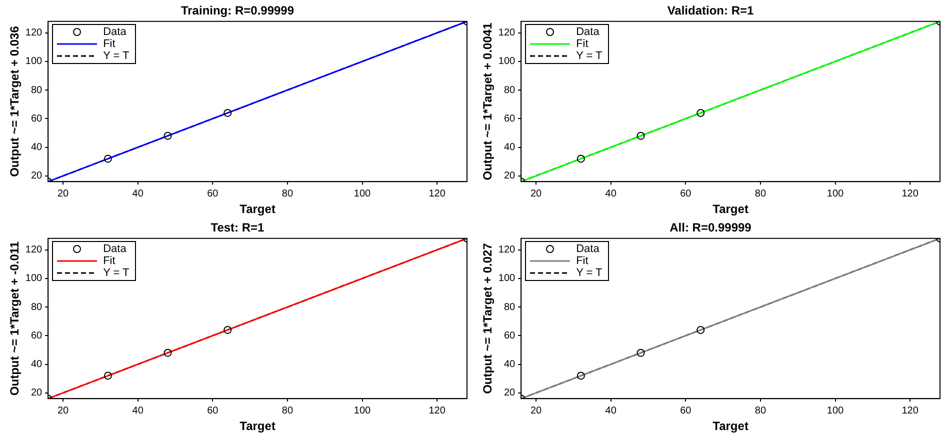 This screenshot has width=947, height=434. What do you see at coordinates (711, 227) in the screenshot?
I see `chart-title: All: R=0.99999` at bounding box center [711, 227].